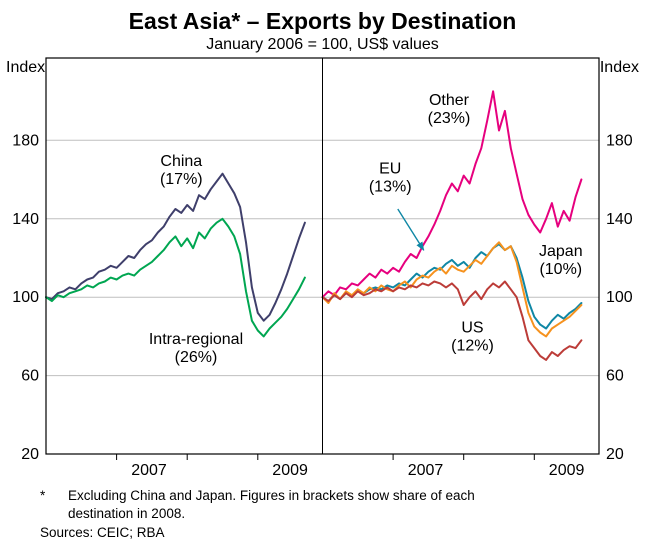 The width and height of the screenshot is (645, 555). What do you see at coordinates (290, 470) in the screenshot?
I see `x-label-left-2009: 2009` at bounding box center [290, 470].